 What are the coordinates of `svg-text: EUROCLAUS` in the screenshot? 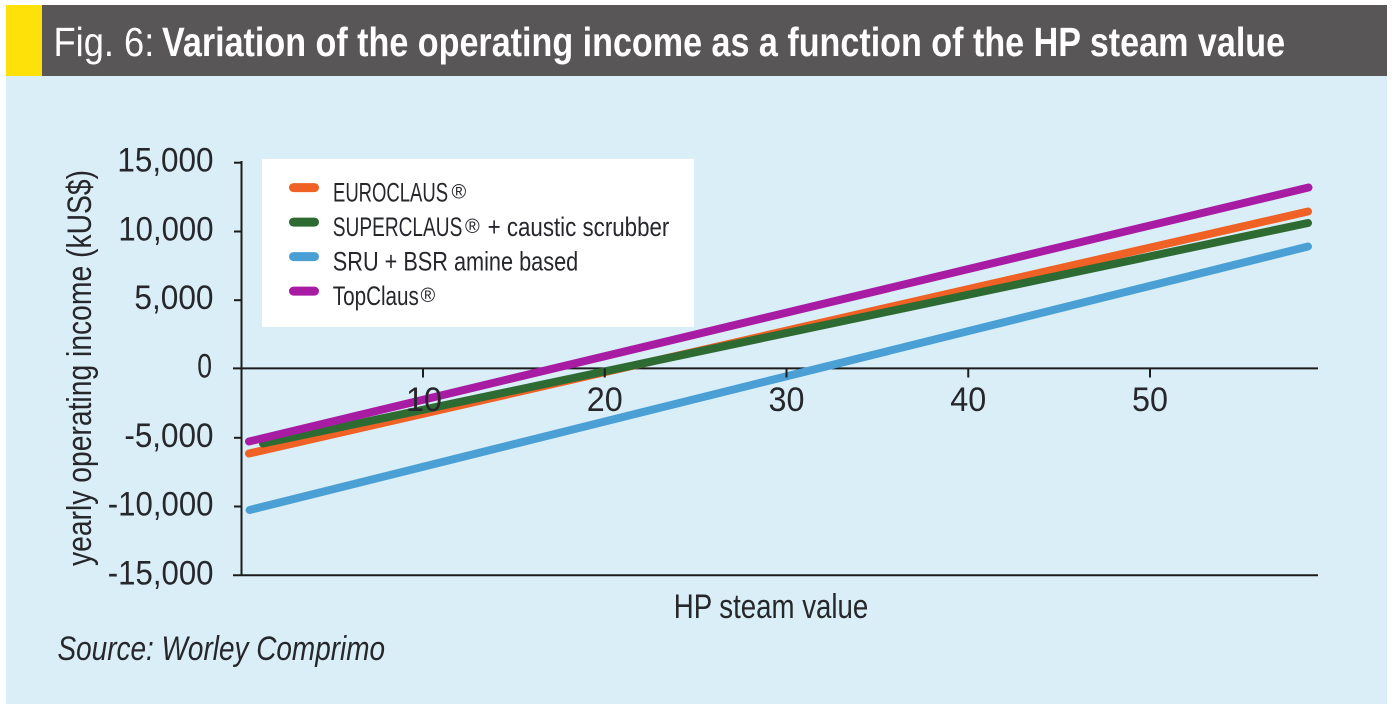 It's located at (390, 192).